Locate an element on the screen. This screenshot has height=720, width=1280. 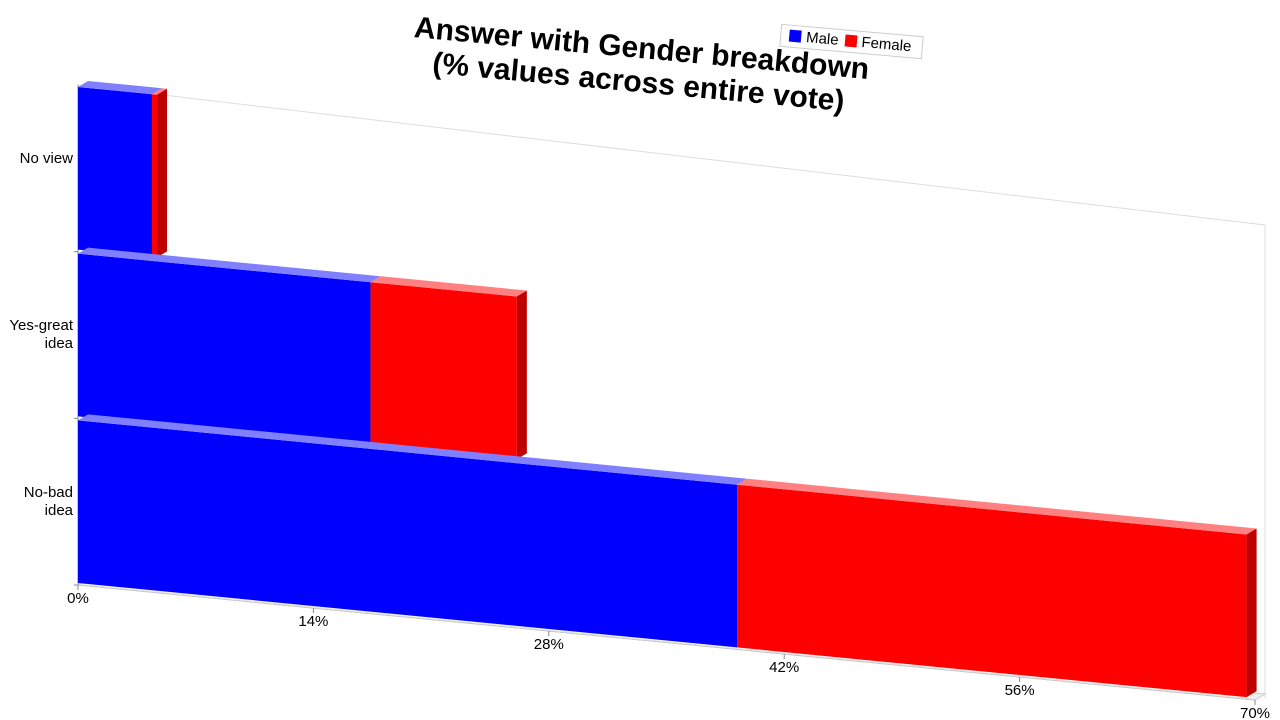
x-tick-label: 56% is located at coordinates (1020, 690).